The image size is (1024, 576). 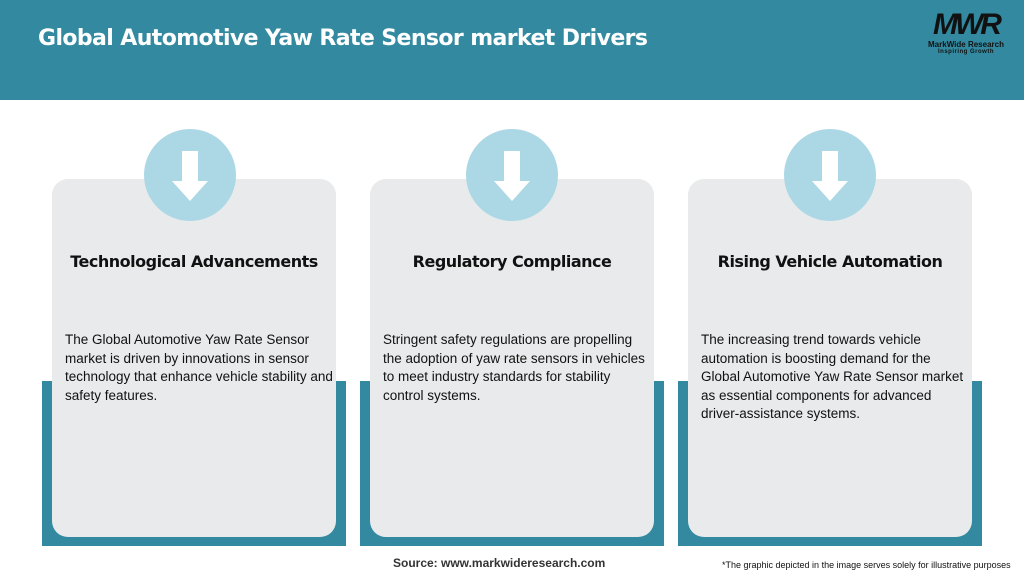 I want to click on card-title: Regulatory Compliance, so click(x=512, y=261).